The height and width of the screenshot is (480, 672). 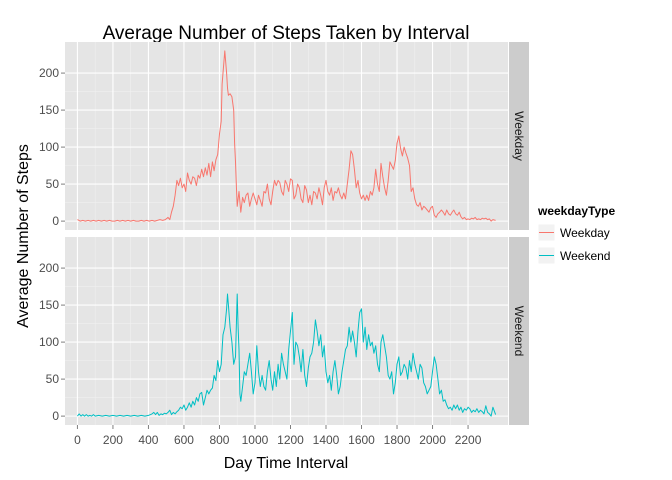 I want to click on x-tick-label: 1600, so click(x=361, y=440).